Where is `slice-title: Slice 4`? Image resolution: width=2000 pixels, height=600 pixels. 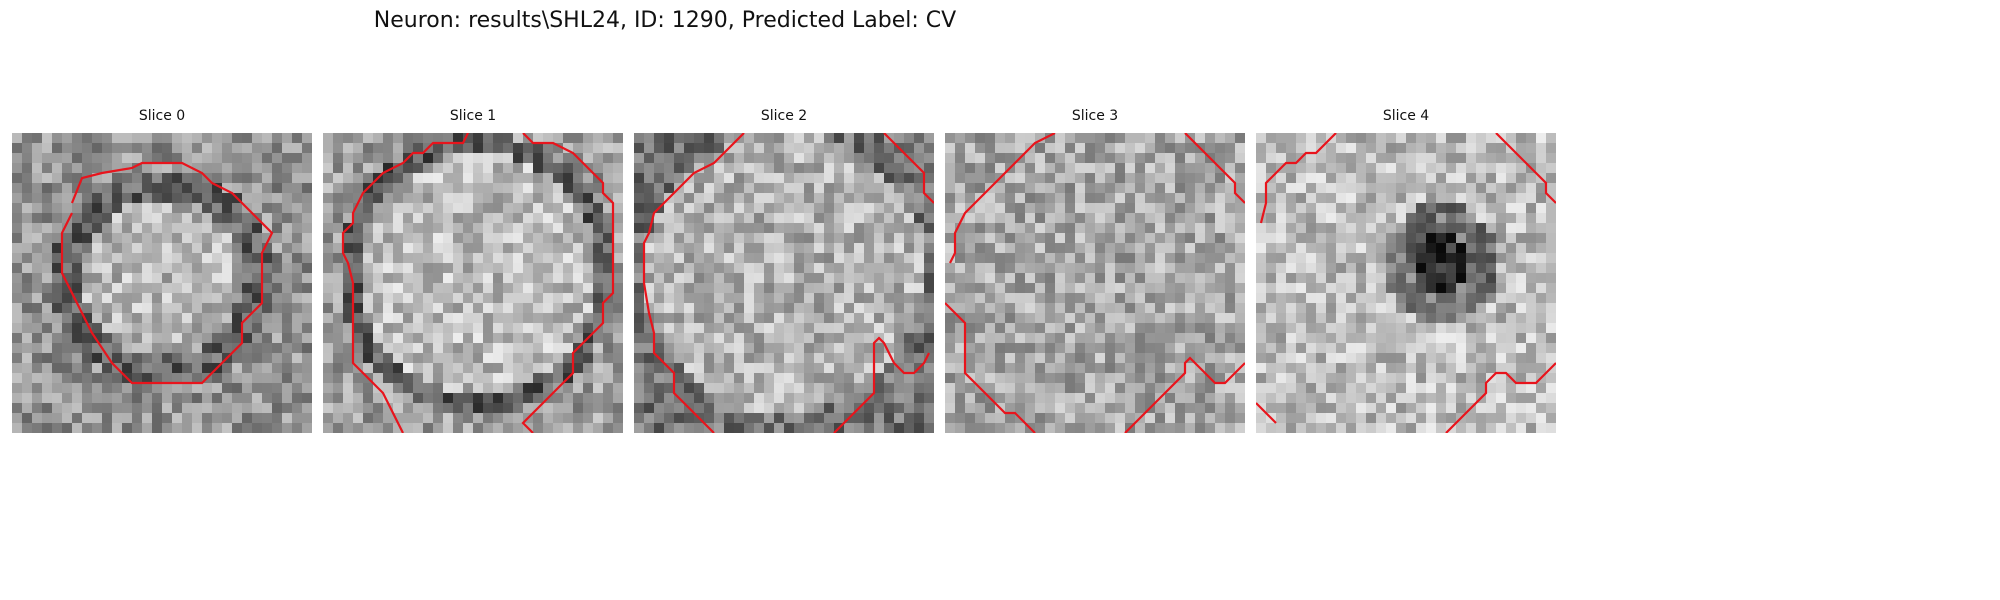 slice-title: Slice 4 is located at coordinates (1406, 116).